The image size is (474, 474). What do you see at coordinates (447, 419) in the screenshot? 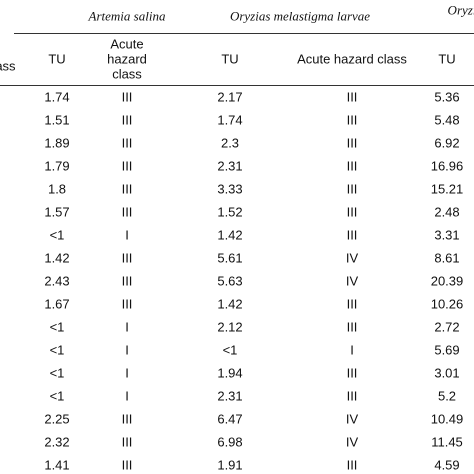
I see `cell: 10.49` at bounding box center [447, 419].